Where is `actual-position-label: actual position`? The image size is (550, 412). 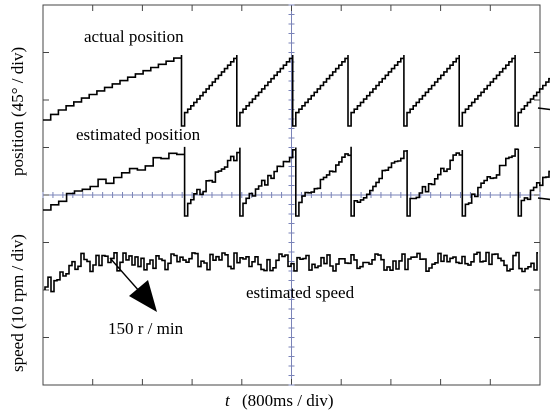
actual-position-label: actual position is located at coordinates (134, 36).